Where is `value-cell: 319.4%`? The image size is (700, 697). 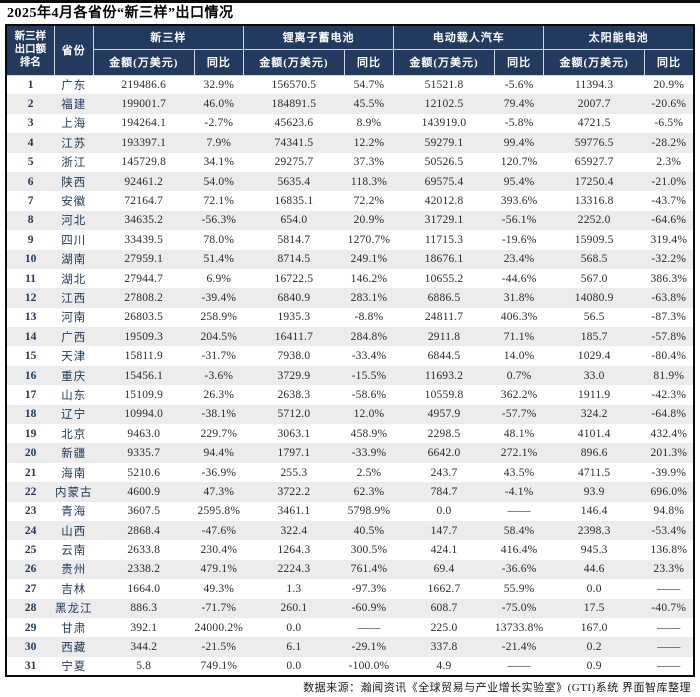 value-cell: 319.4% is located at coordinates (669, 239).